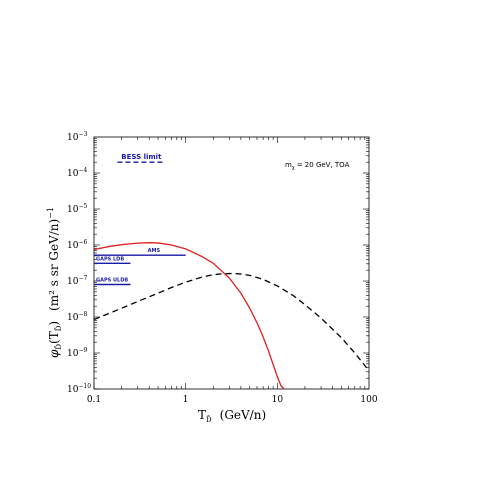  What do you see at coordinates (54, 265) in the screenshot?
I see `y-axis-units: (m² s sr GeV/n)` at bounding box center [54, 265].